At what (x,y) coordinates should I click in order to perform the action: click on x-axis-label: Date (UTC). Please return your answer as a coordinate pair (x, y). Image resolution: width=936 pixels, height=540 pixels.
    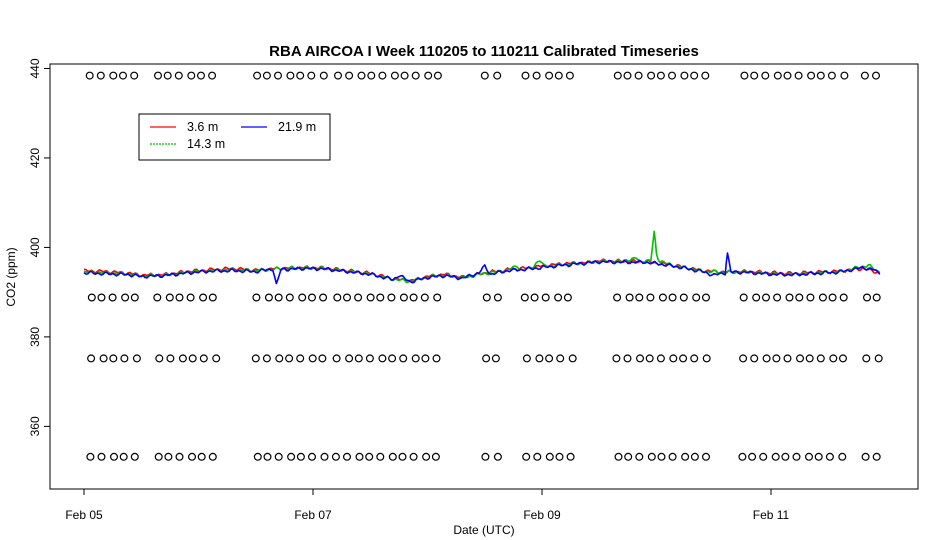
    Looking at the image, I should click on (483, 530).